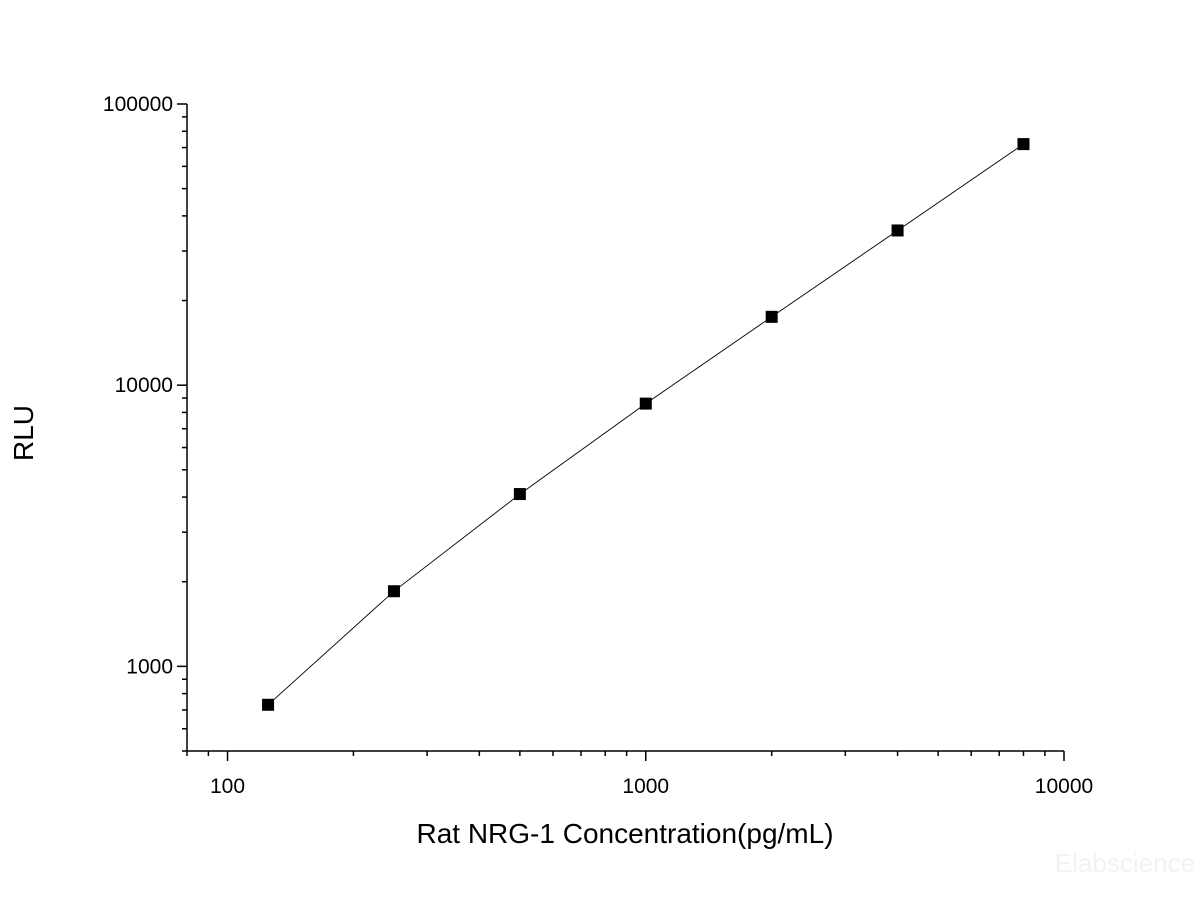 The width and height of the screenshot is (1200, 900). Describe the element at coordinates (145, 422) in the screenshot. I see `y-ticks: 1000 10000 100000` at that location.